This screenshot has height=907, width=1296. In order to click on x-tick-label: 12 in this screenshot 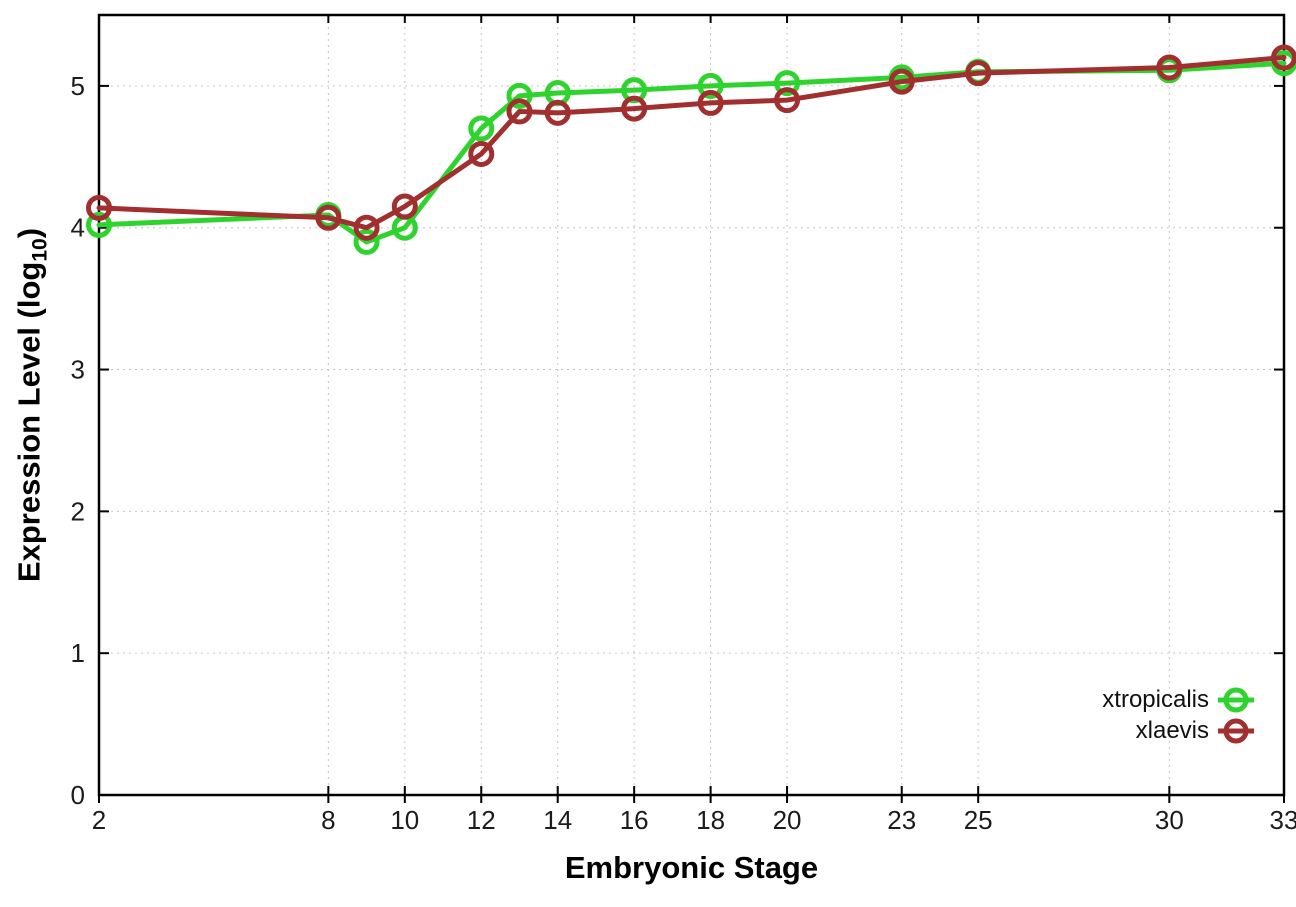, I will do `click(481, 820)`.